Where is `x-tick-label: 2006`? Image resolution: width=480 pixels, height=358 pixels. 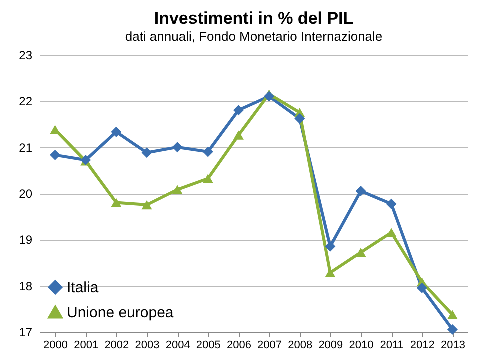 x-tick-label: 2006 is located at coordinates (239, 346).